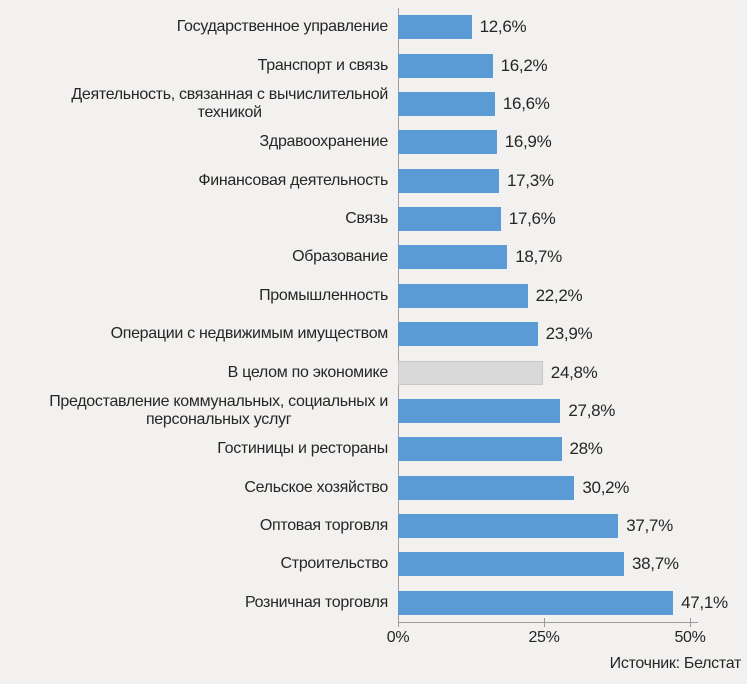  What do you see at coordinates (649, 526) in the screenshot?
I see `value-label: 37,7%` at bounding box center [649, 526].